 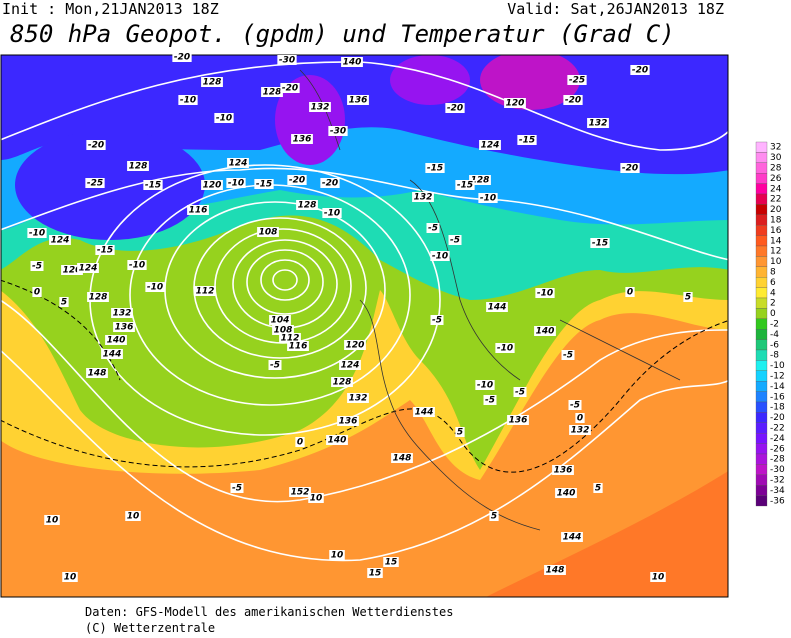 I want to click on colorbar-label: -32, so click(x=777, y=481).